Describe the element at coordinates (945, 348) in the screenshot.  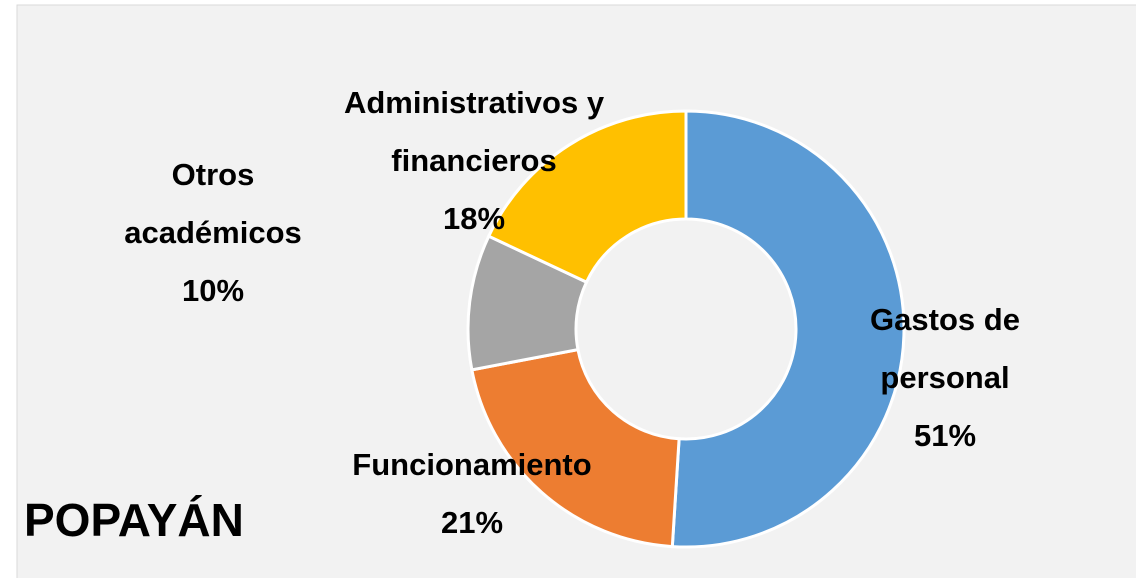
I see `category-label: Gastos de personal` at that location.